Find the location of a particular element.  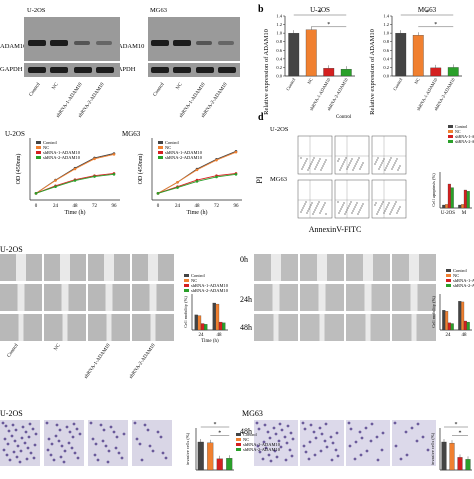

f-label-mg63: MG63 is located at coordinates (252, 413).